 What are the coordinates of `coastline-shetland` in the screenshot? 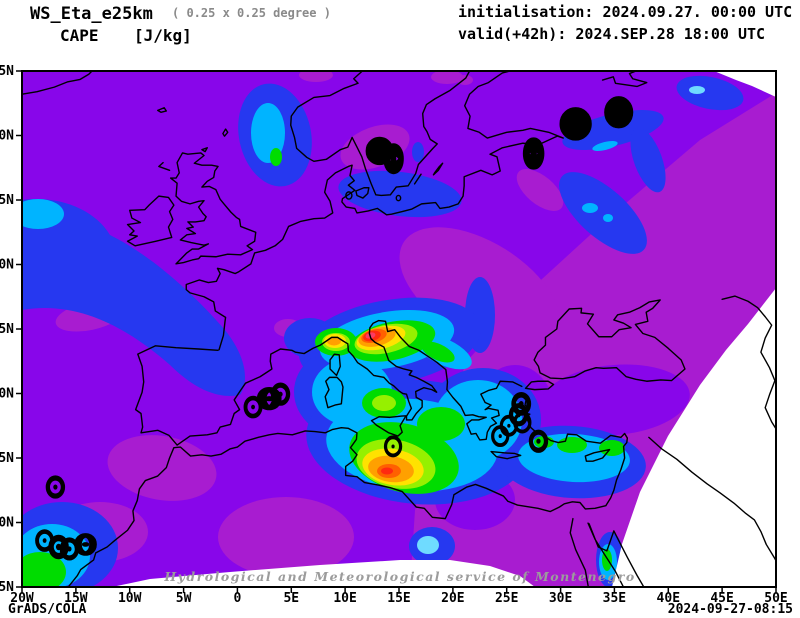 It's located at (193, 149).